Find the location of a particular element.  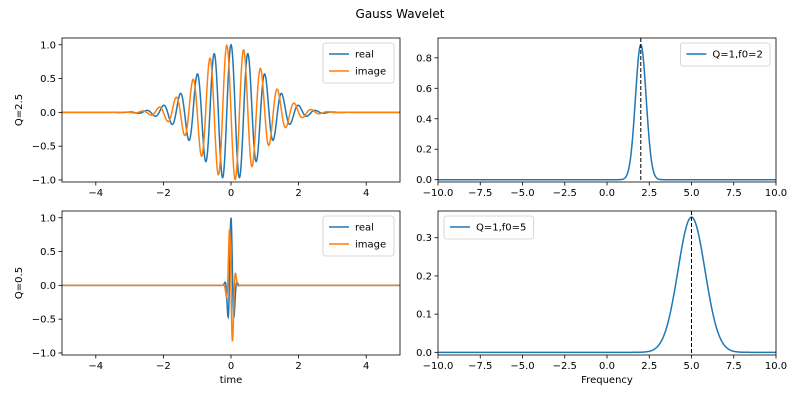

y-axis-label: Q=2.5 is located at coordinates (19, 110).